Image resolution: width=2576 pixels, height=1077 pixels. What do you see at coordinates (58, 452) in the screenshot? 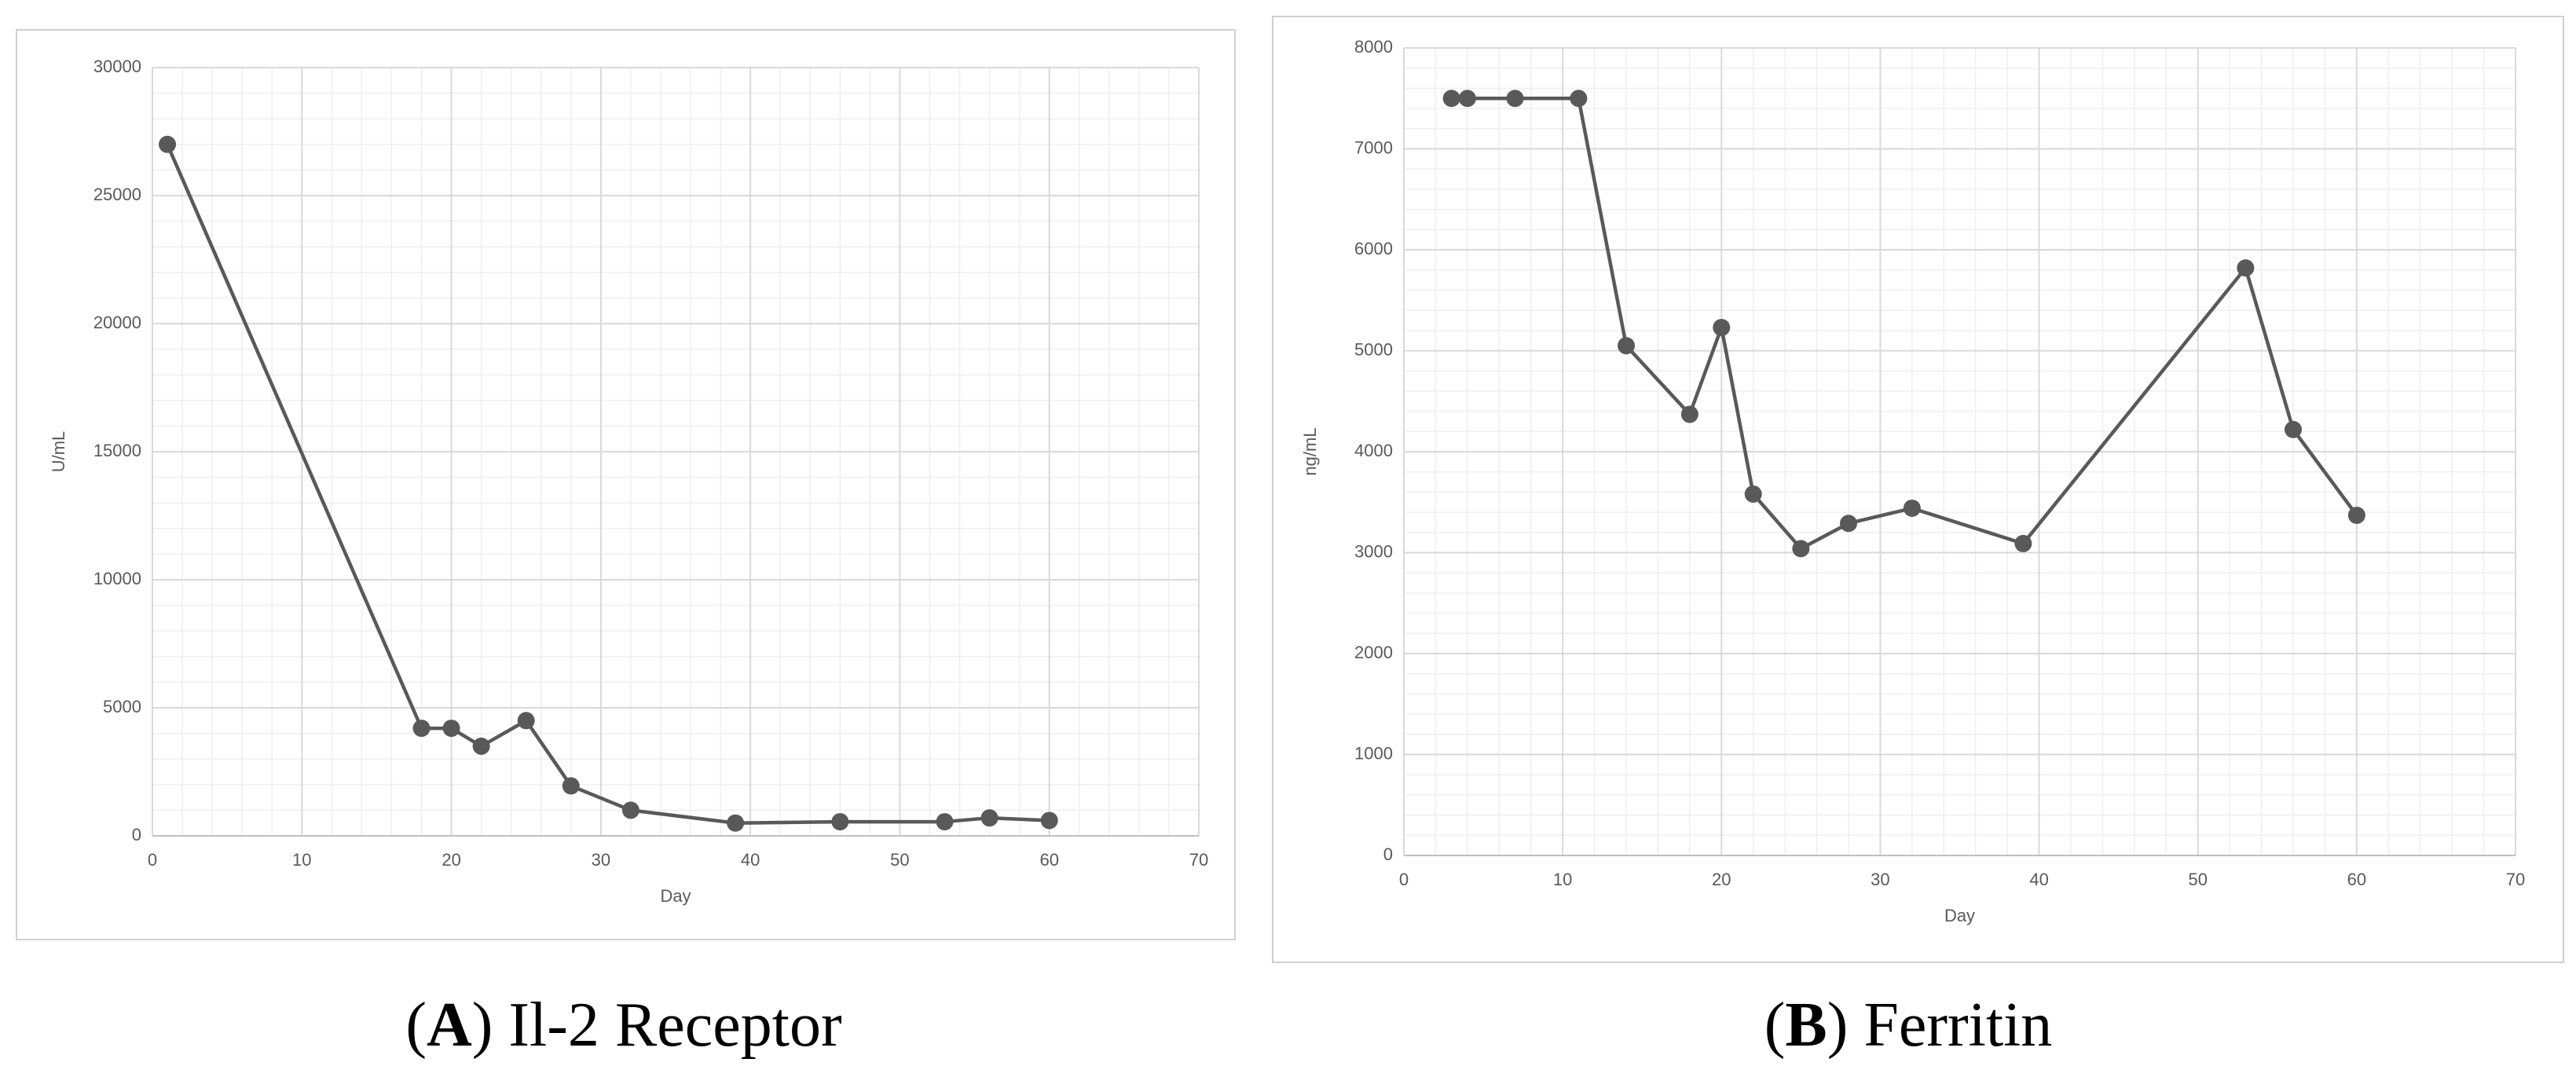
I see `y-axis-label: U/mL` at bounding box center [58, 452].